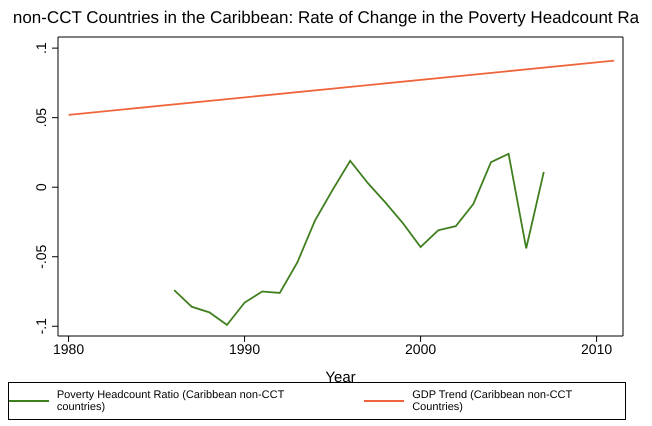 This screenshot has width=652, height=426. What do you see at coordinates (41, 326) in the screenshot?
I see `y-tick-label: -.1` at bounding box center [41, 326].